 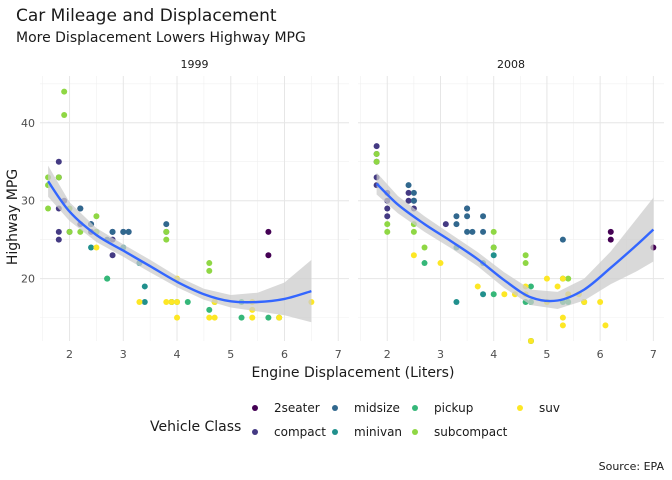 I want to click on facet-strip-label: 1999, so click(x=195, y=64).